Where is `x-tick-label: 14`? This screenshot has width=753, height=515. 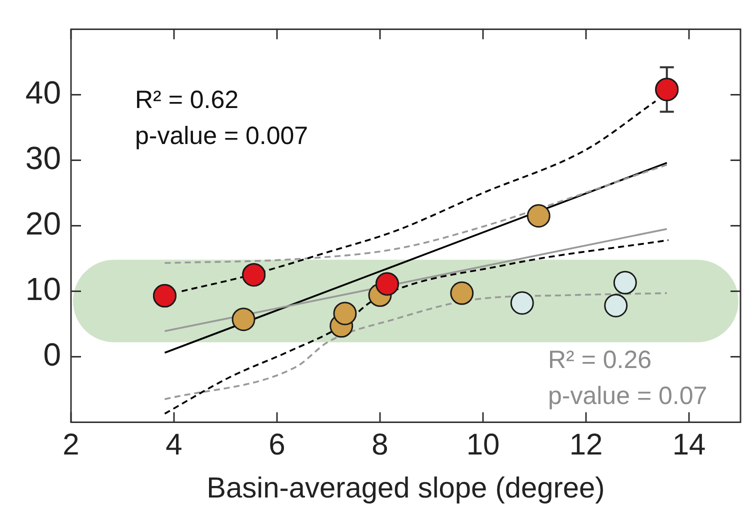 x-tick-label: 14 is located at coordinates (689, 445).